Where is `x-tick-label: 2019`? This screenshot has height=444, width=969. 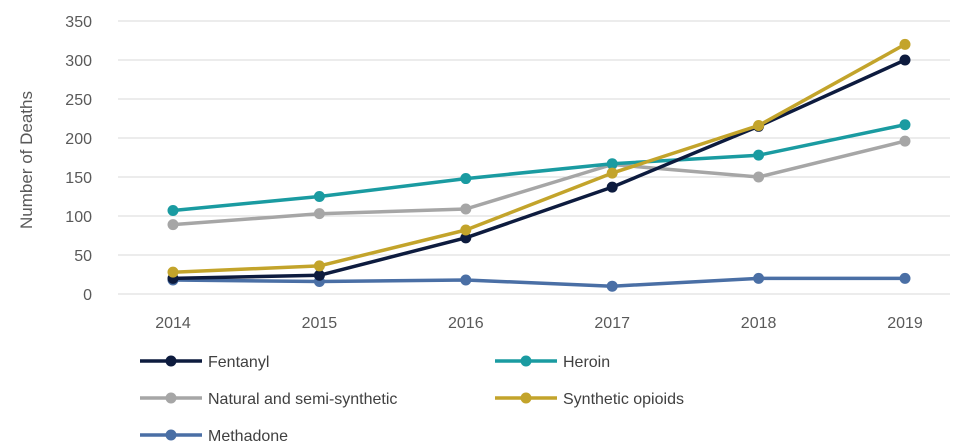
x-tick-label: 2019 is located at coordinates (905, 323).